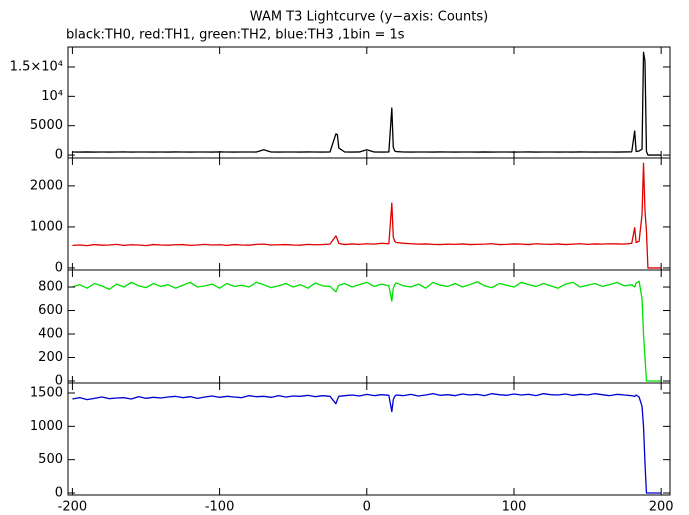  Describe the element at coordinates (50, 334) in the screenshot. I see `y-tick-label: 400` at that location.